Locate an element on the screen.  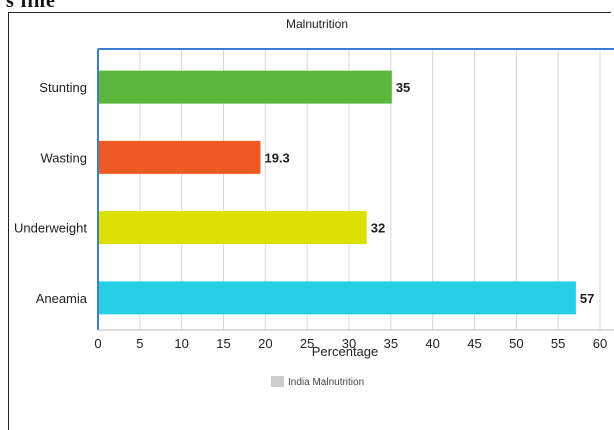
x-tick-labels: 0 5 10 15 20 25 30 35 40 45 50 55 60 is located at coordinates (350, 343).